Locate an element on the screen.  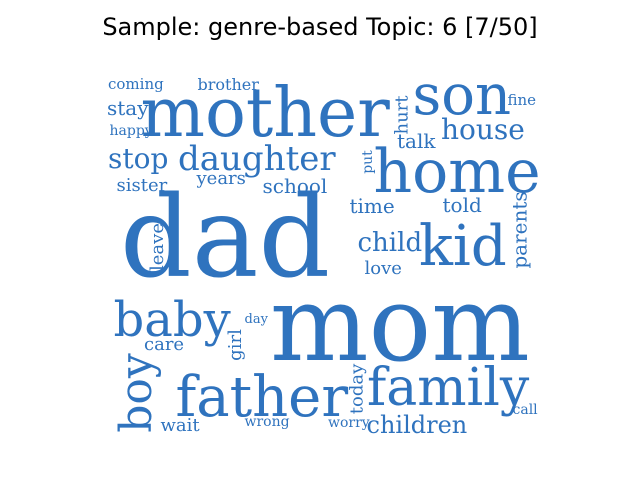
word-told: told is located at coordinates (462, 205).